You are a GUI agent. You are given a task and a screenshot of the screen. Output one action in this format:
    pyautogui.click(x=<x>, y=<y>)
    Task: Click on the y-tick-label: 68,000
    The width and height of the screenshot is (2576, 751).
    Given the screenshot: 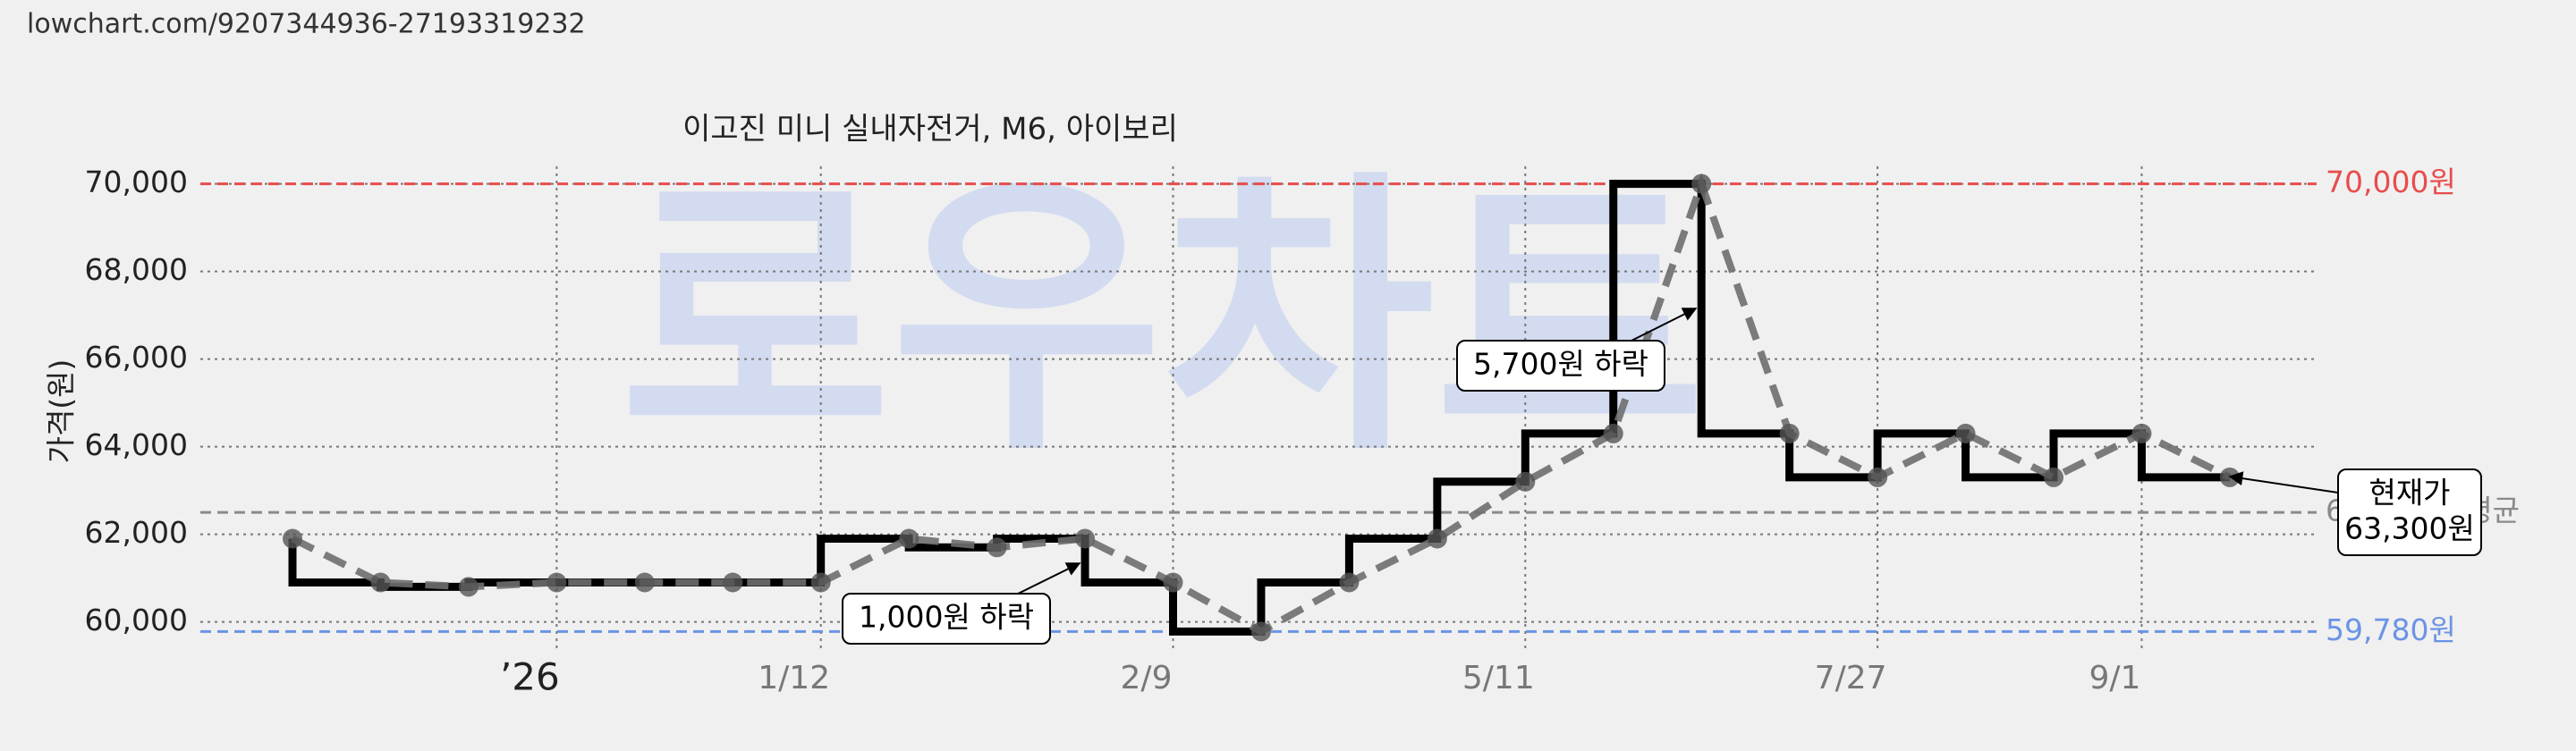 What is the action you would take?
    pyautogui.click(x=136, y=269)
    